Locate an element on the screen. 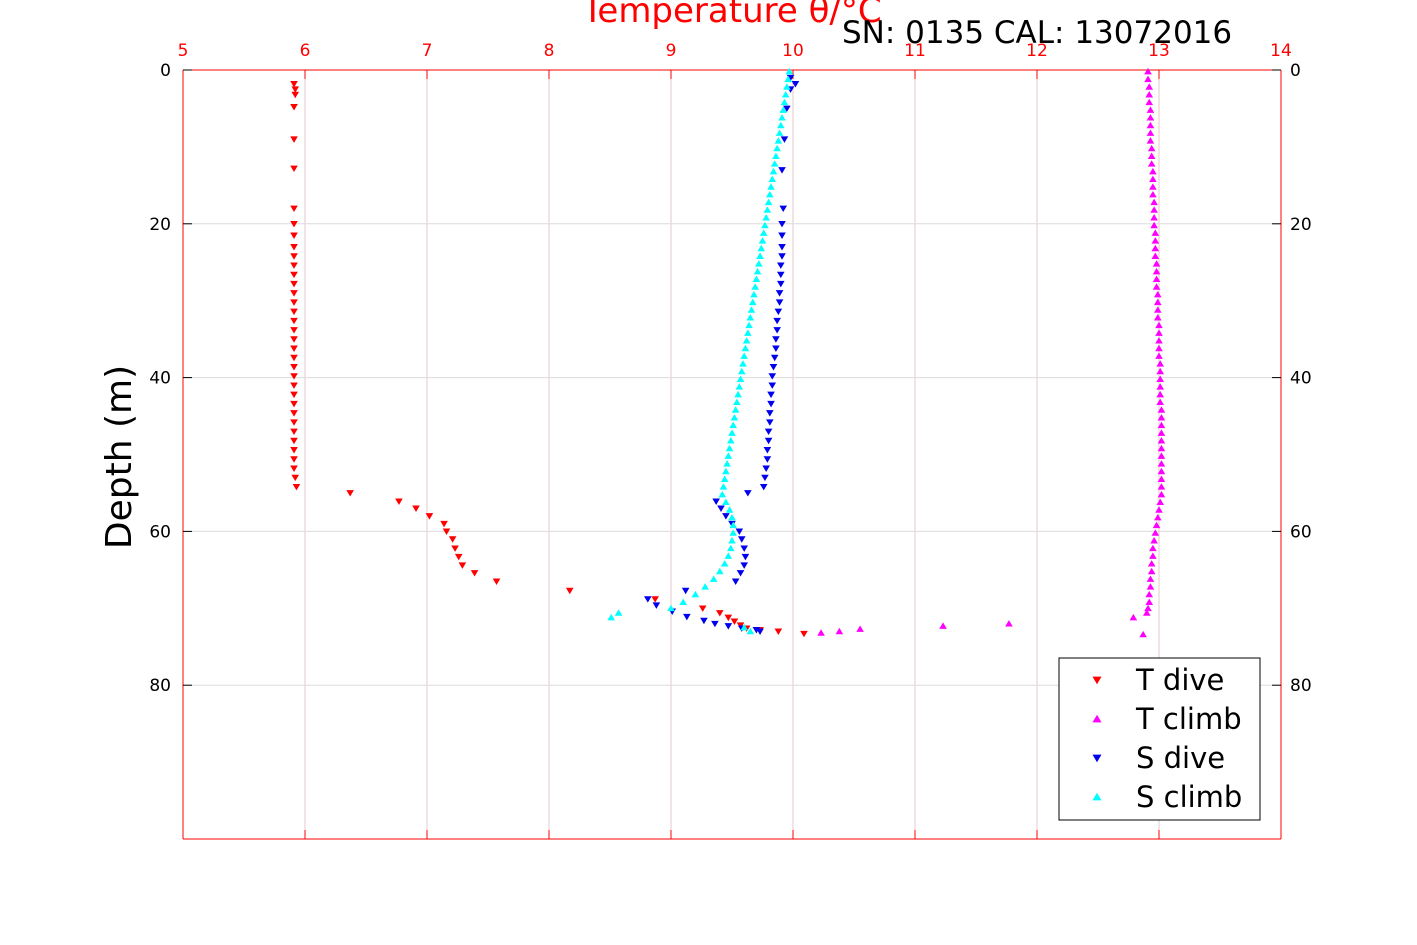 This screenshot has width=1417, height=945. legend-marker-t-dive is located at coordinates (1097, 680).